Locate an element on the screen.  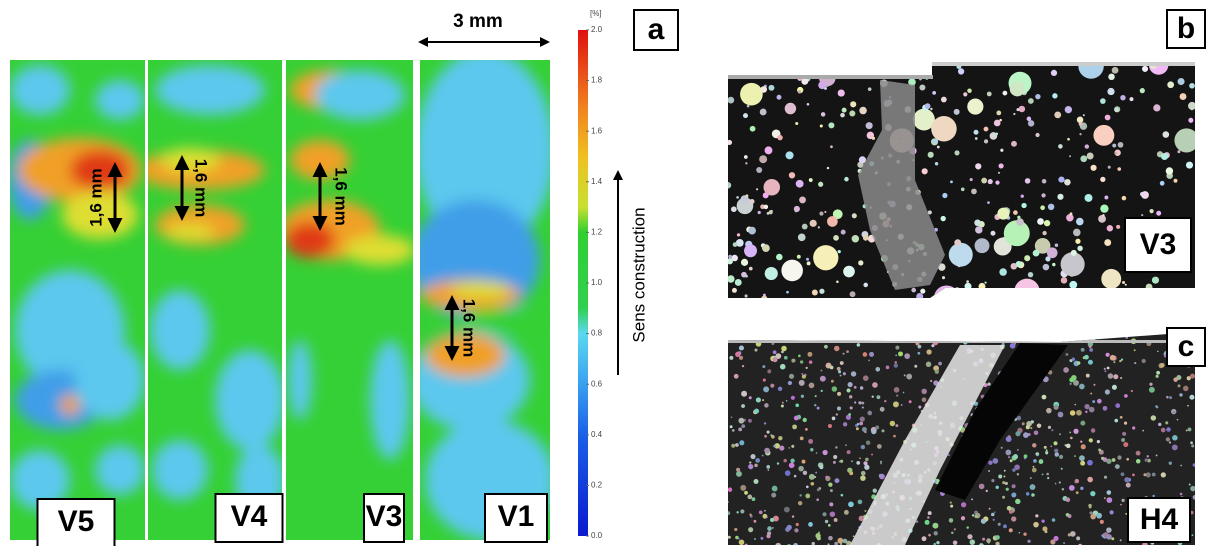
dimension-label: 1,6 mm is located at coordinates (201, 188).